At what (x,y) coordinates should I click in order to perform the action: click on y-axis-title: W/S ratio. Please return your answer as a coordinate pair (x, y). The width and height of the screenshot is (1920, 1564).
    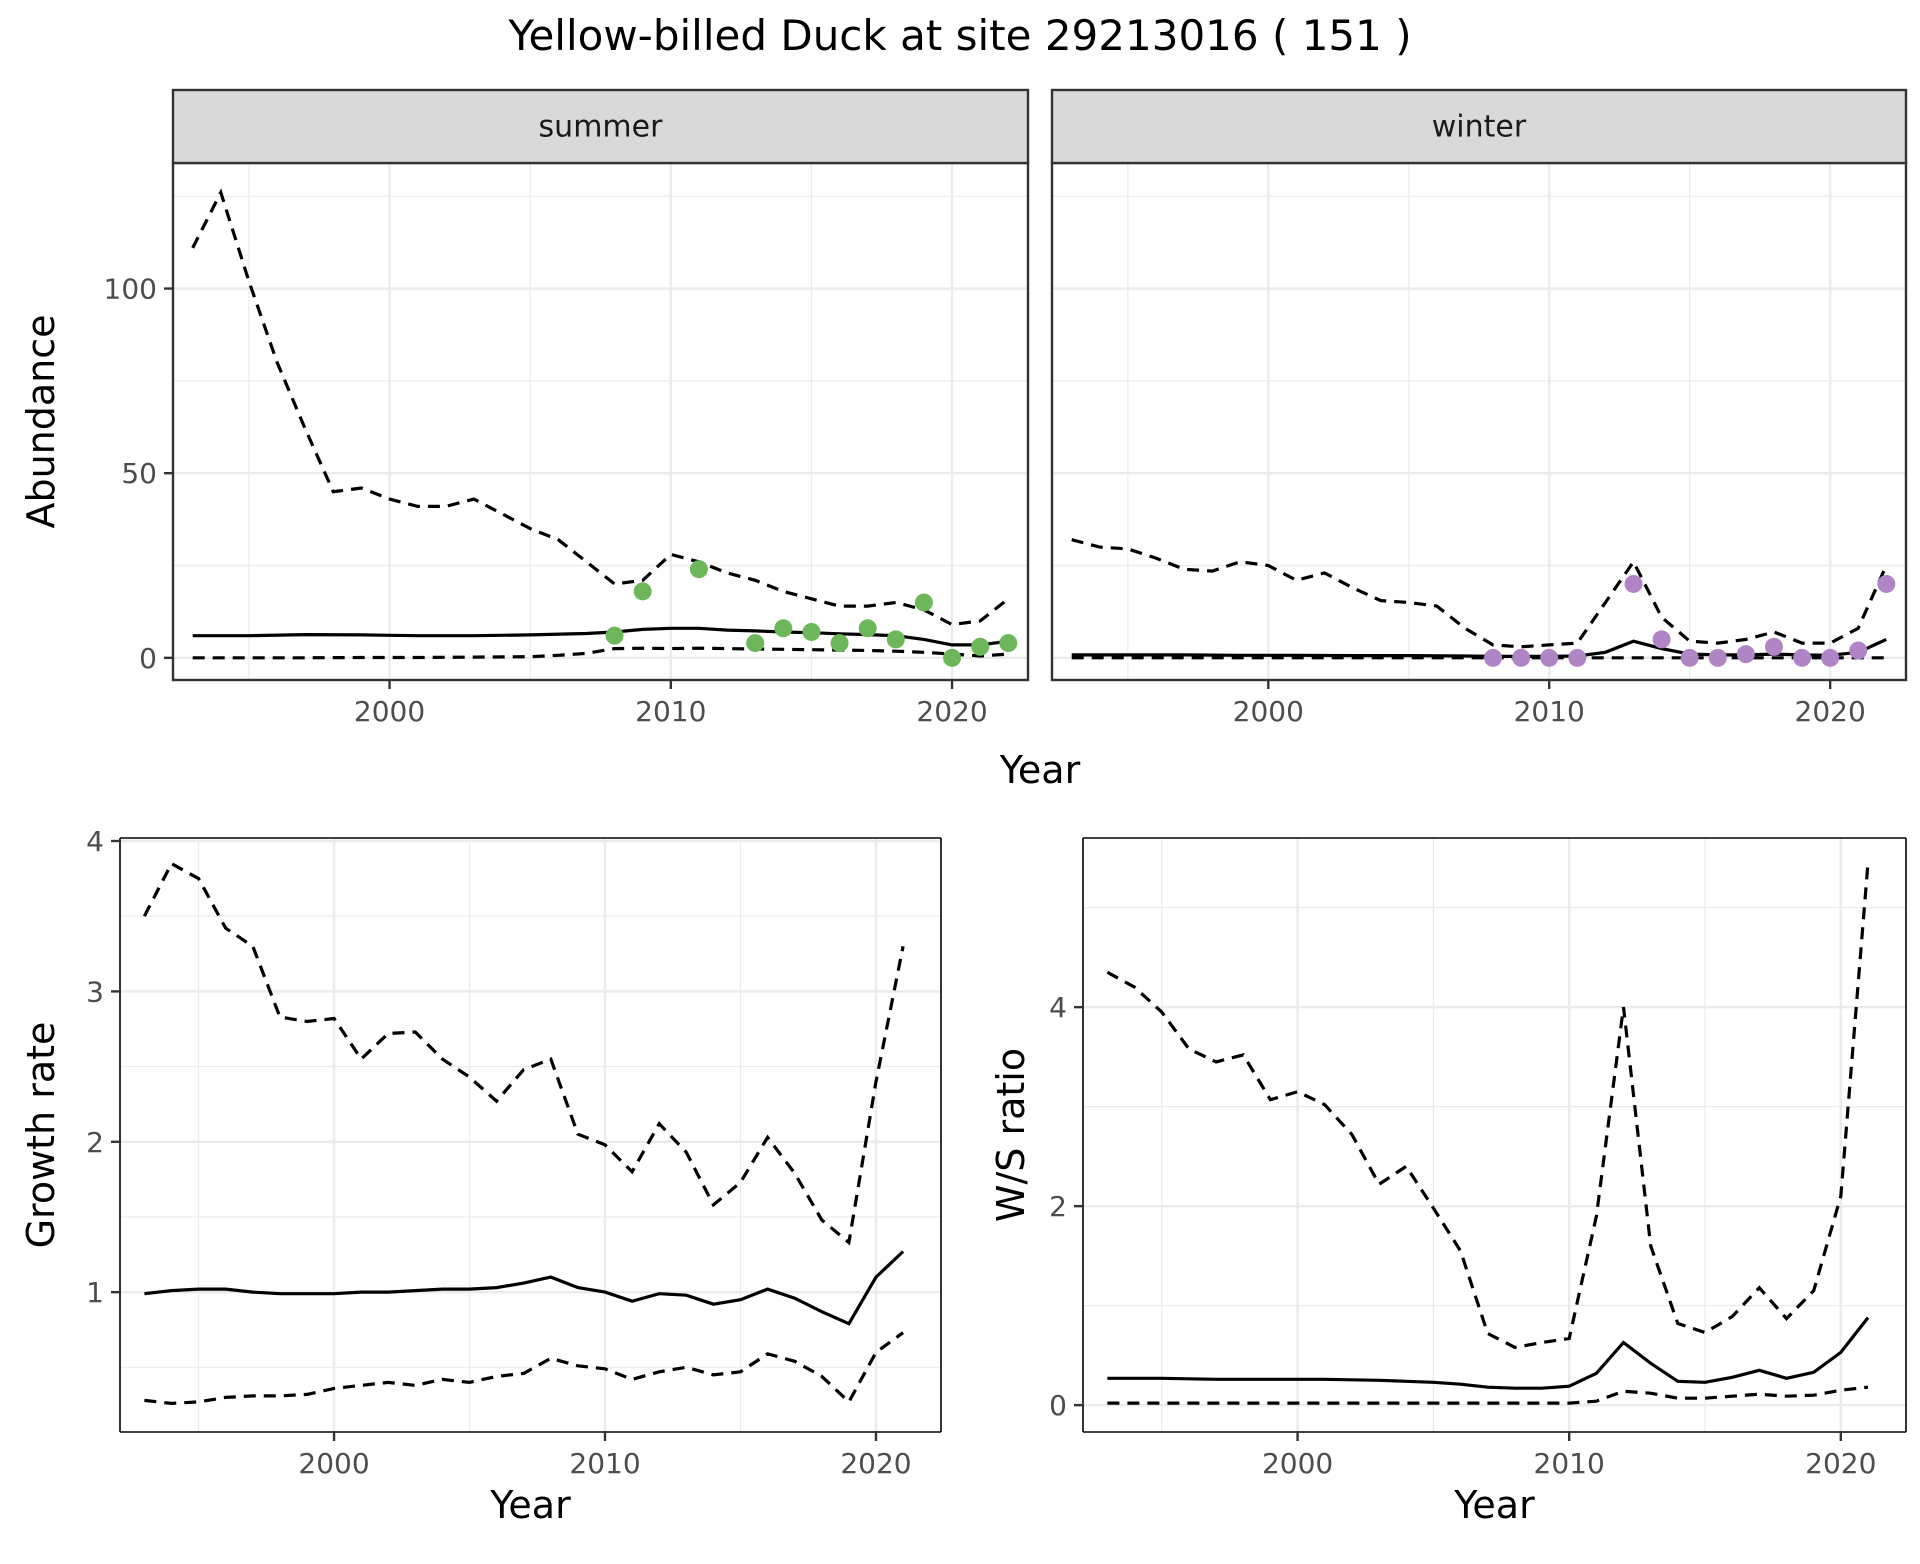
    Looking at the image, I should click on (1011, 1135).